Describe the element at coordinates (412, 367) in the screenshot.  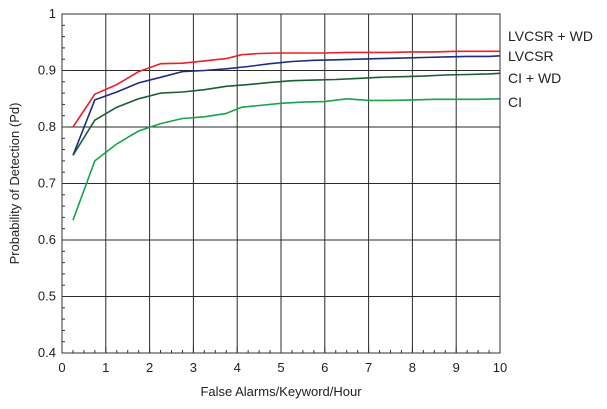
I see `x-tick-label: 8` at that location.